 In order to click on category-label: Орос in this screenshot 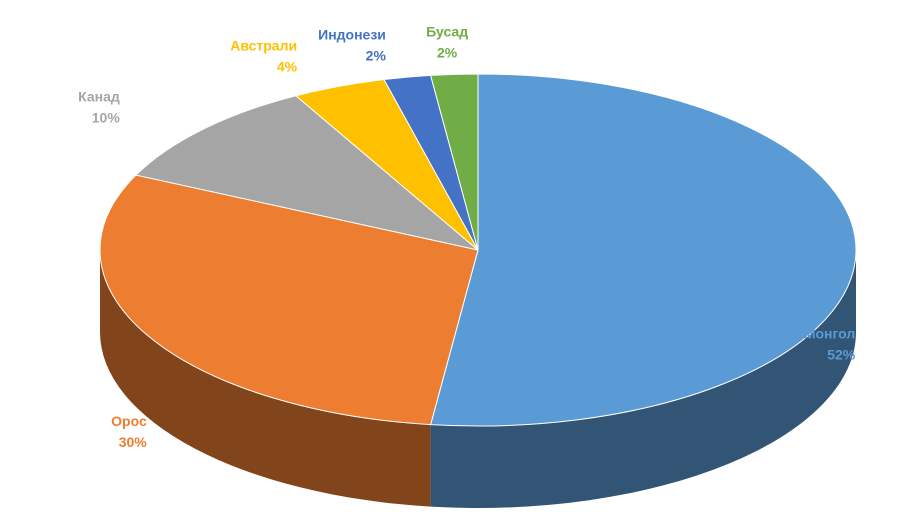, I will do `click(129, 421)`.